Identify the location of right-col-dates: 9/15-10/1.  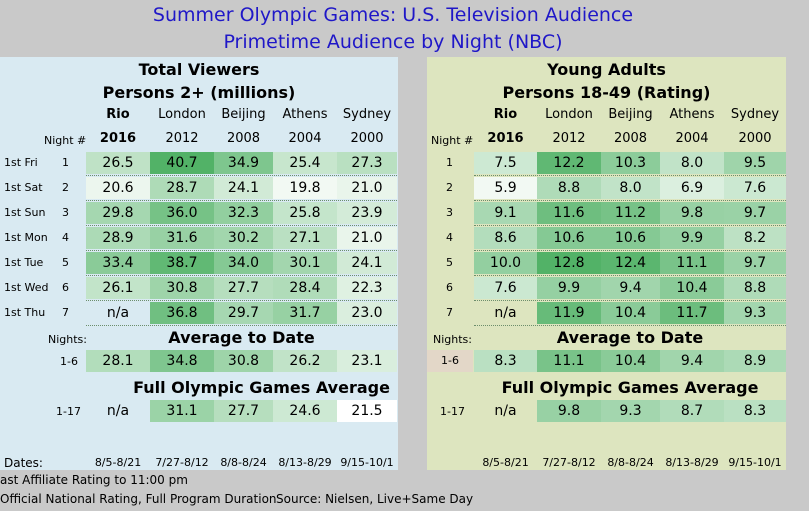
(755, 462).